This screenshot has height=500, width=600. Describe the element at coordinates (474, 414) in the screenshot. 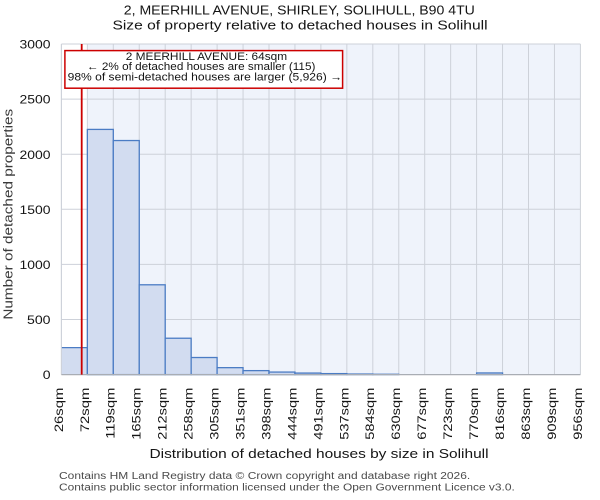

I see `svg-text: 770sqm` at that location.